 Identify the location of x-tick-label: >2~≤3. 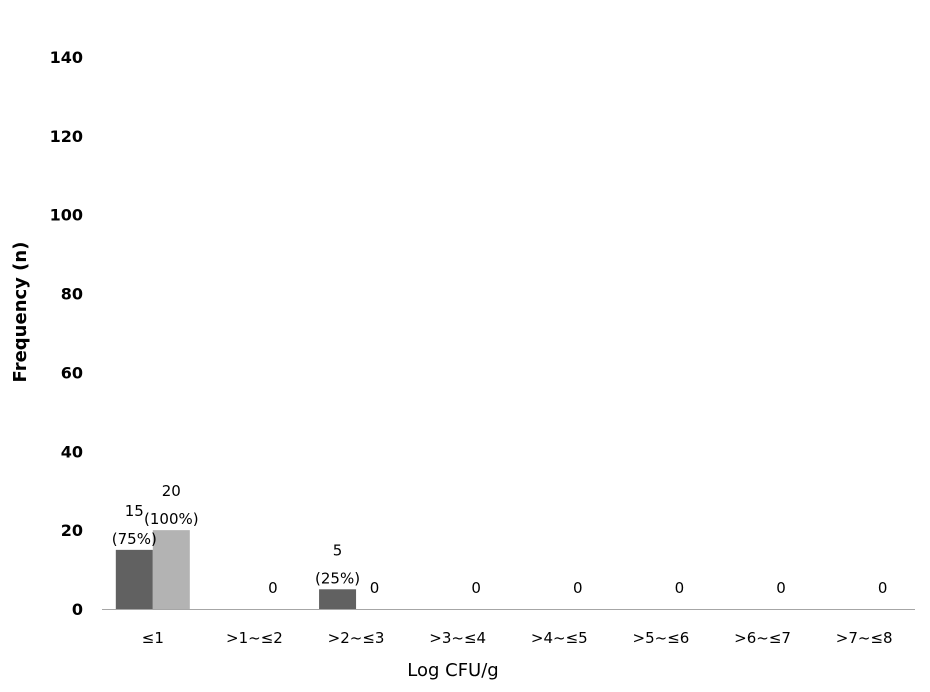
(356, 638).